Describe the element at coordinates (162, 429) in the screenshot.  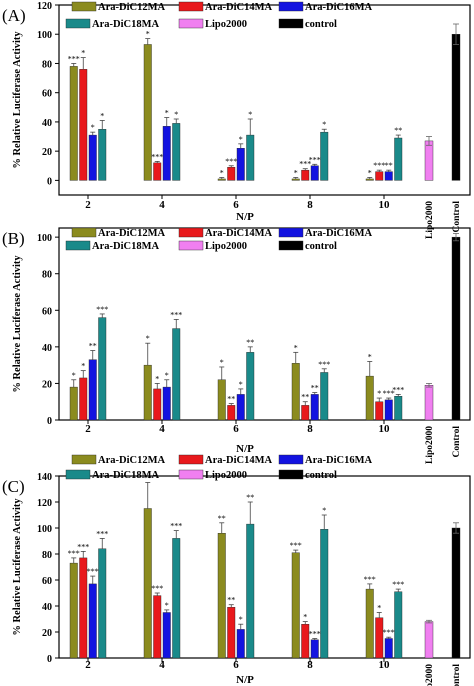
I see `x-tick-label: 4` at that location.